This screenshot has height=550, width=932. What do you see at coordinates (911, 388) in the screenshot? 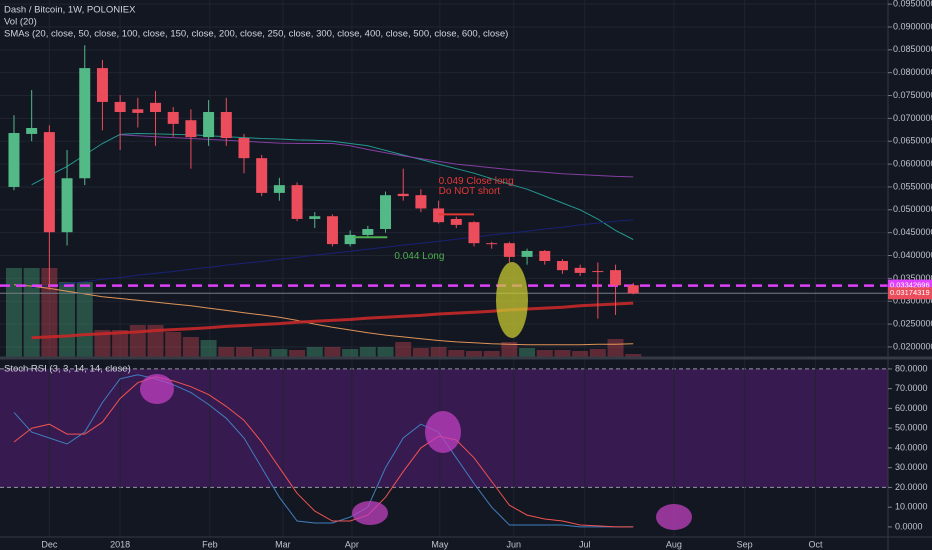
I see `y-tick-label: 70.0000` at bounding box center [911, 388].